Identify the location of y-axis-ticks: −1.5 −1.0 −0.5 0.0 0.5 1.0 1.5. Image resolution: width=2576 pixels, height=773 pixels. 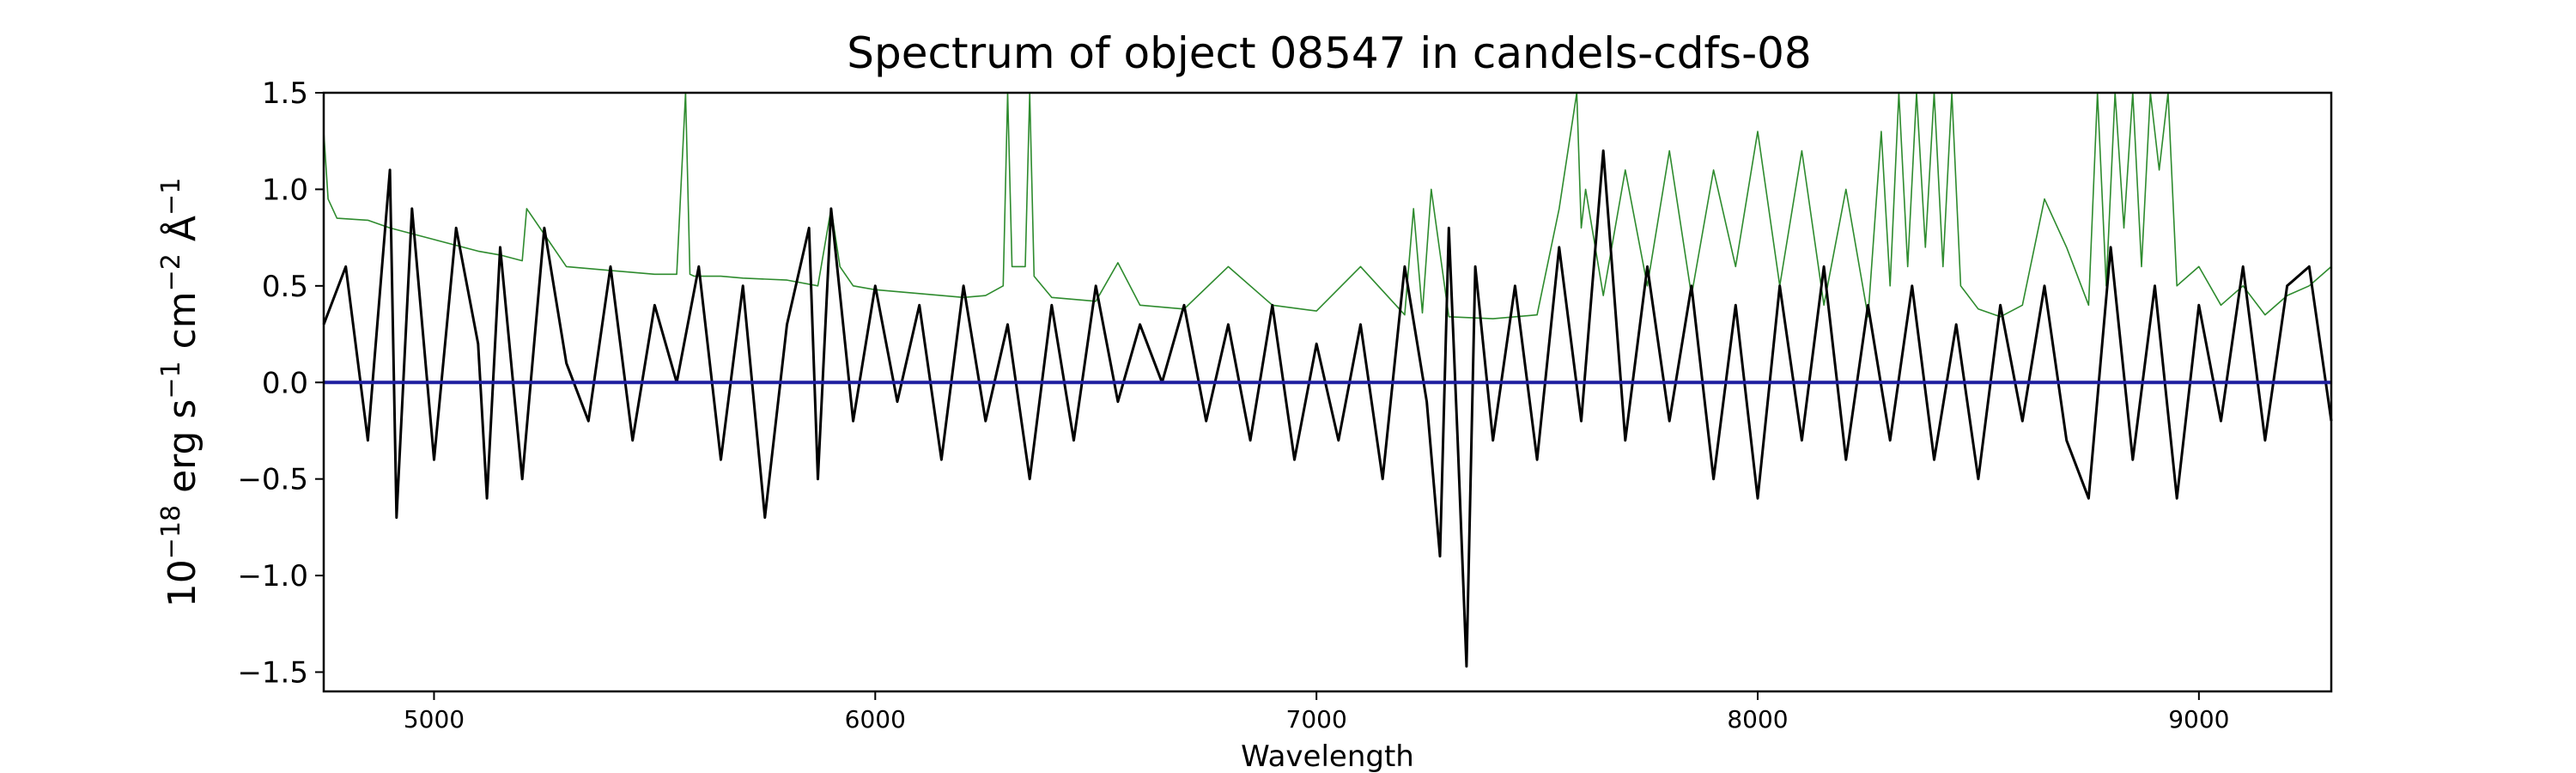
(280, 383).